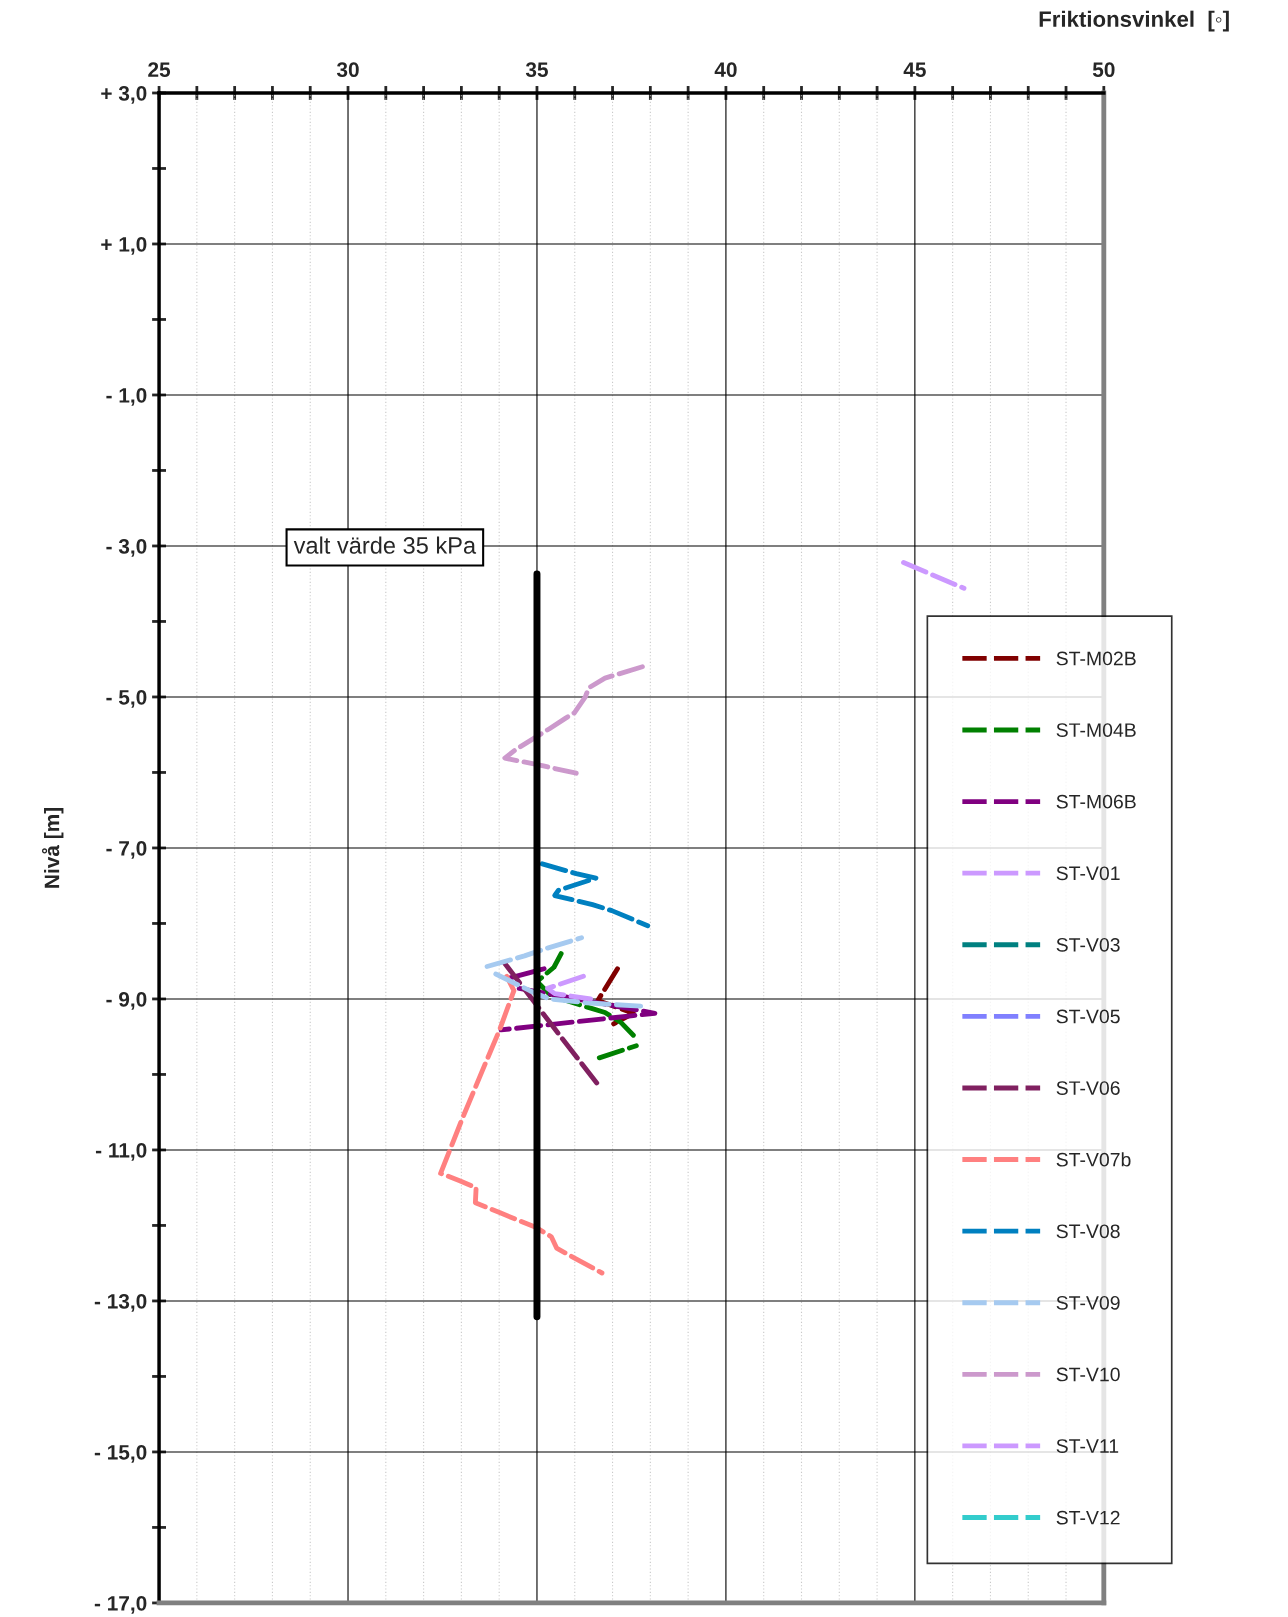  Describe the element at coordinates (1088, 1517) in the screenshot. I see `legend-label: ST-V12` at that location.